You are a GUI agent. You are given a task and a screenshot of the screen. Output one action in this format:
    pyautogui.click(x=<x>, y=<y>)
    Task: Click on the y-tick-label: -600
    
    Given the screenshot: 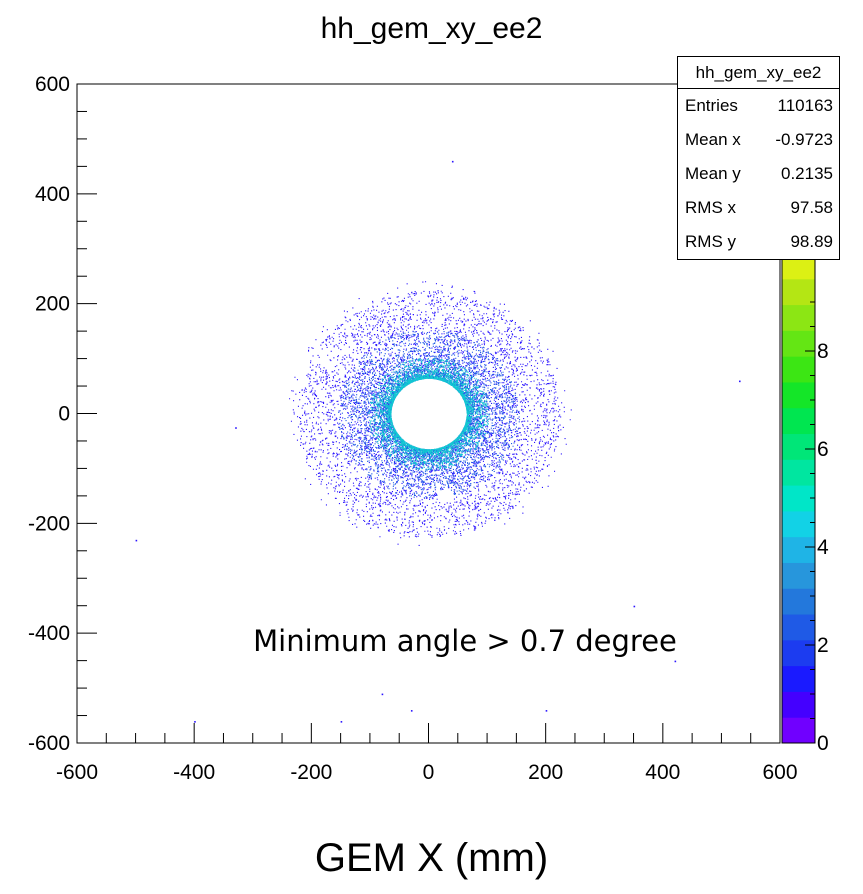 What is the action you would take?
    pyautogui.click(x=49, y=743)
    